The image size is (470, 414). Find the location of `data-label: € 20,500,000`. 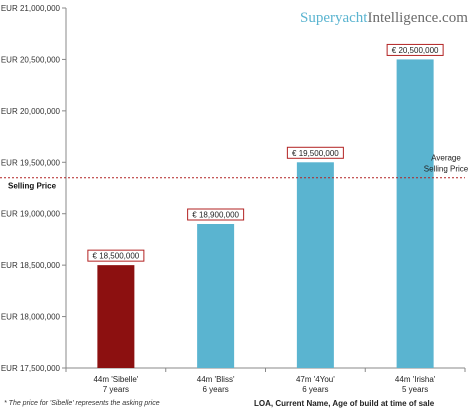

data-label: € 20,500,000 is located at coordinates (415, 50).